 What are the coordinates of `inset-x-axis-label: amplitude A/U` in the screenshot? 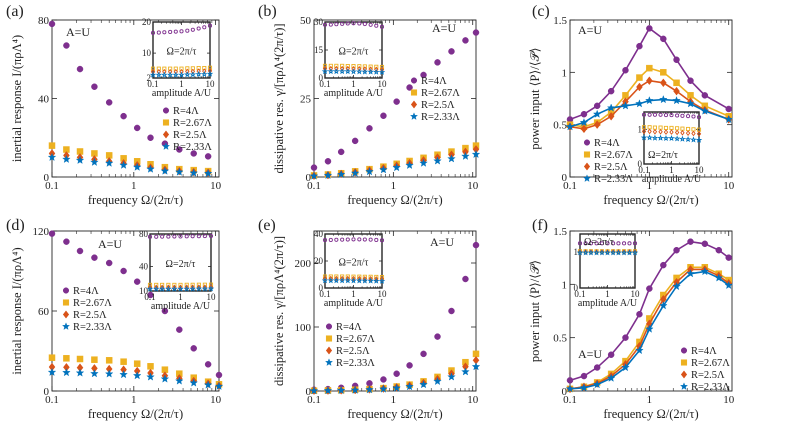 It's located at (181, 306).